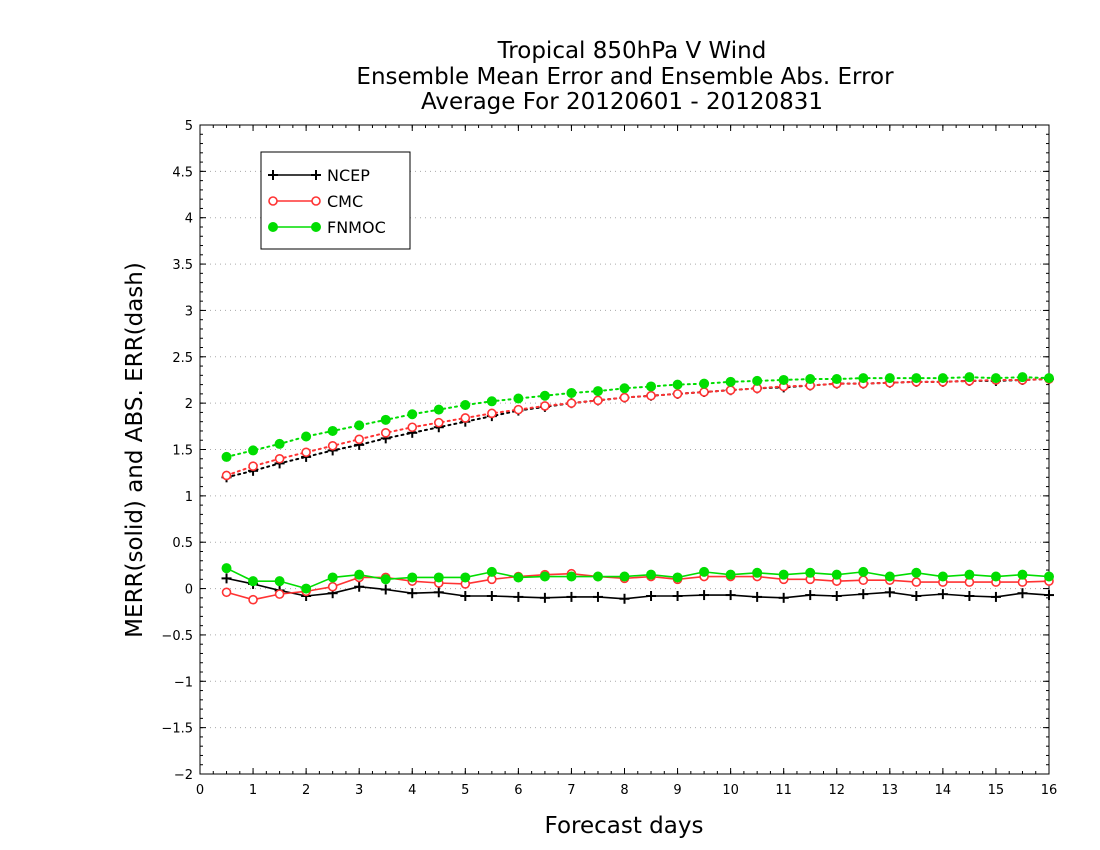 This screenshot has width=1100, height=850. Describe the element at coordinates (189, 497) in the screenshot. I see `y-tick-label: 1` at that location.